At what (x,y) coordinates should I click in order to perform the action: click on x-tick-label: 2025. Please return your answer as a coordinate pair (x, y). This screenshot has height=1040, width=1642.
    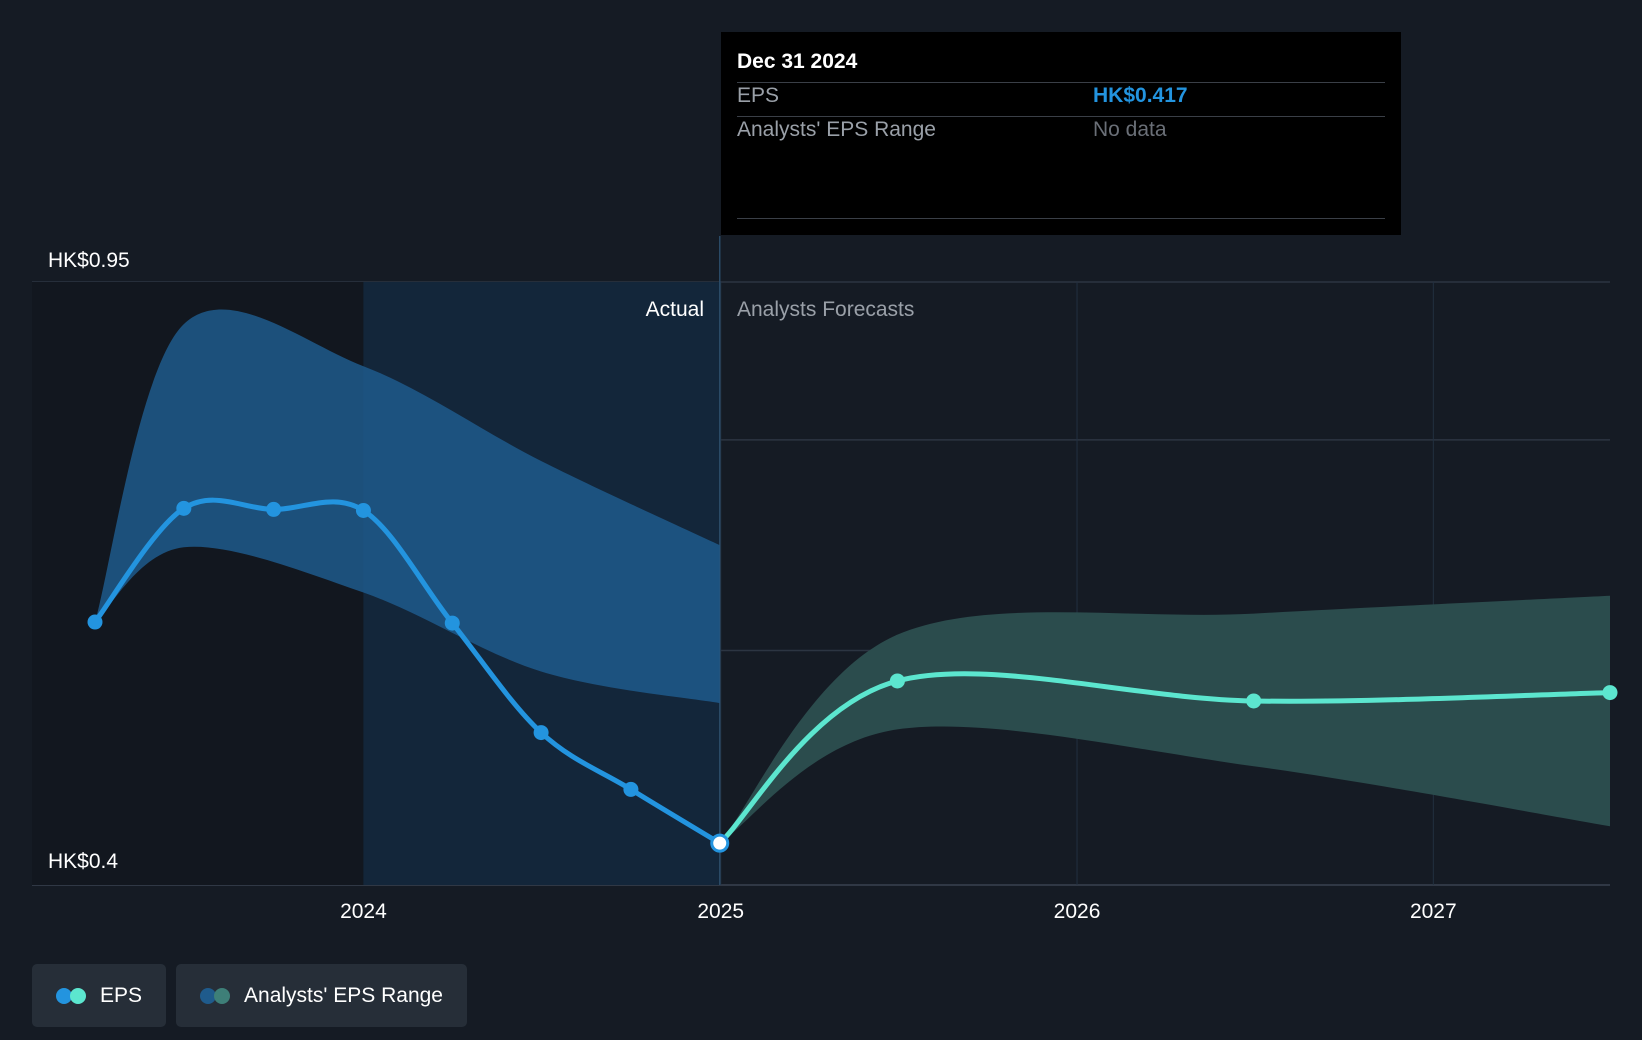
    Looking at the image, I should click on (720, 911).